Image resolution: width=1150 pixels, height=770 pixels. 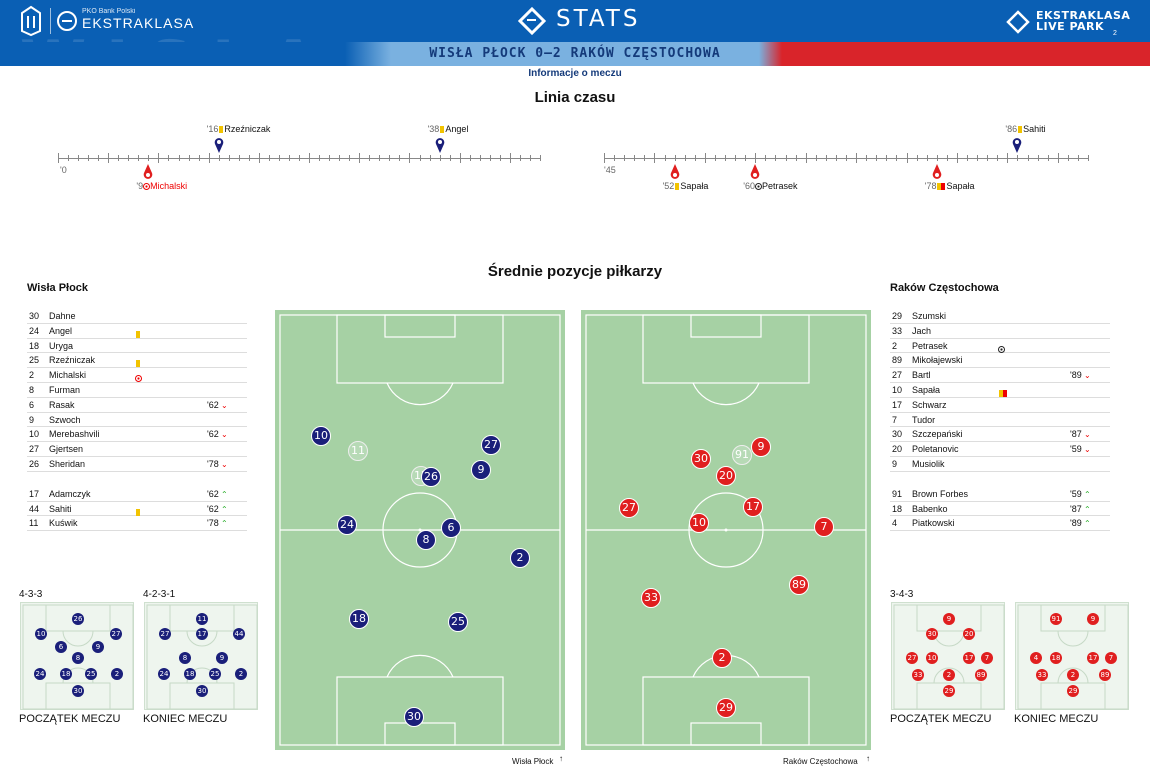 I want to click on roster-row: 89 Mikołajewski, so click(x=1000, y=361).